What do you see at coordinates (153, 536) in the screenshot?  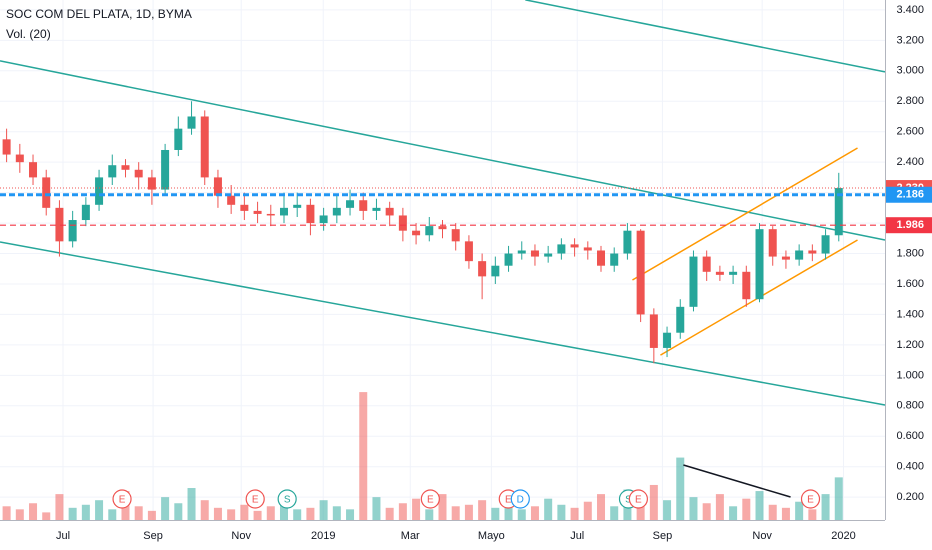 I see `x-tick-label: Sep` at bounding box center [153, 536].